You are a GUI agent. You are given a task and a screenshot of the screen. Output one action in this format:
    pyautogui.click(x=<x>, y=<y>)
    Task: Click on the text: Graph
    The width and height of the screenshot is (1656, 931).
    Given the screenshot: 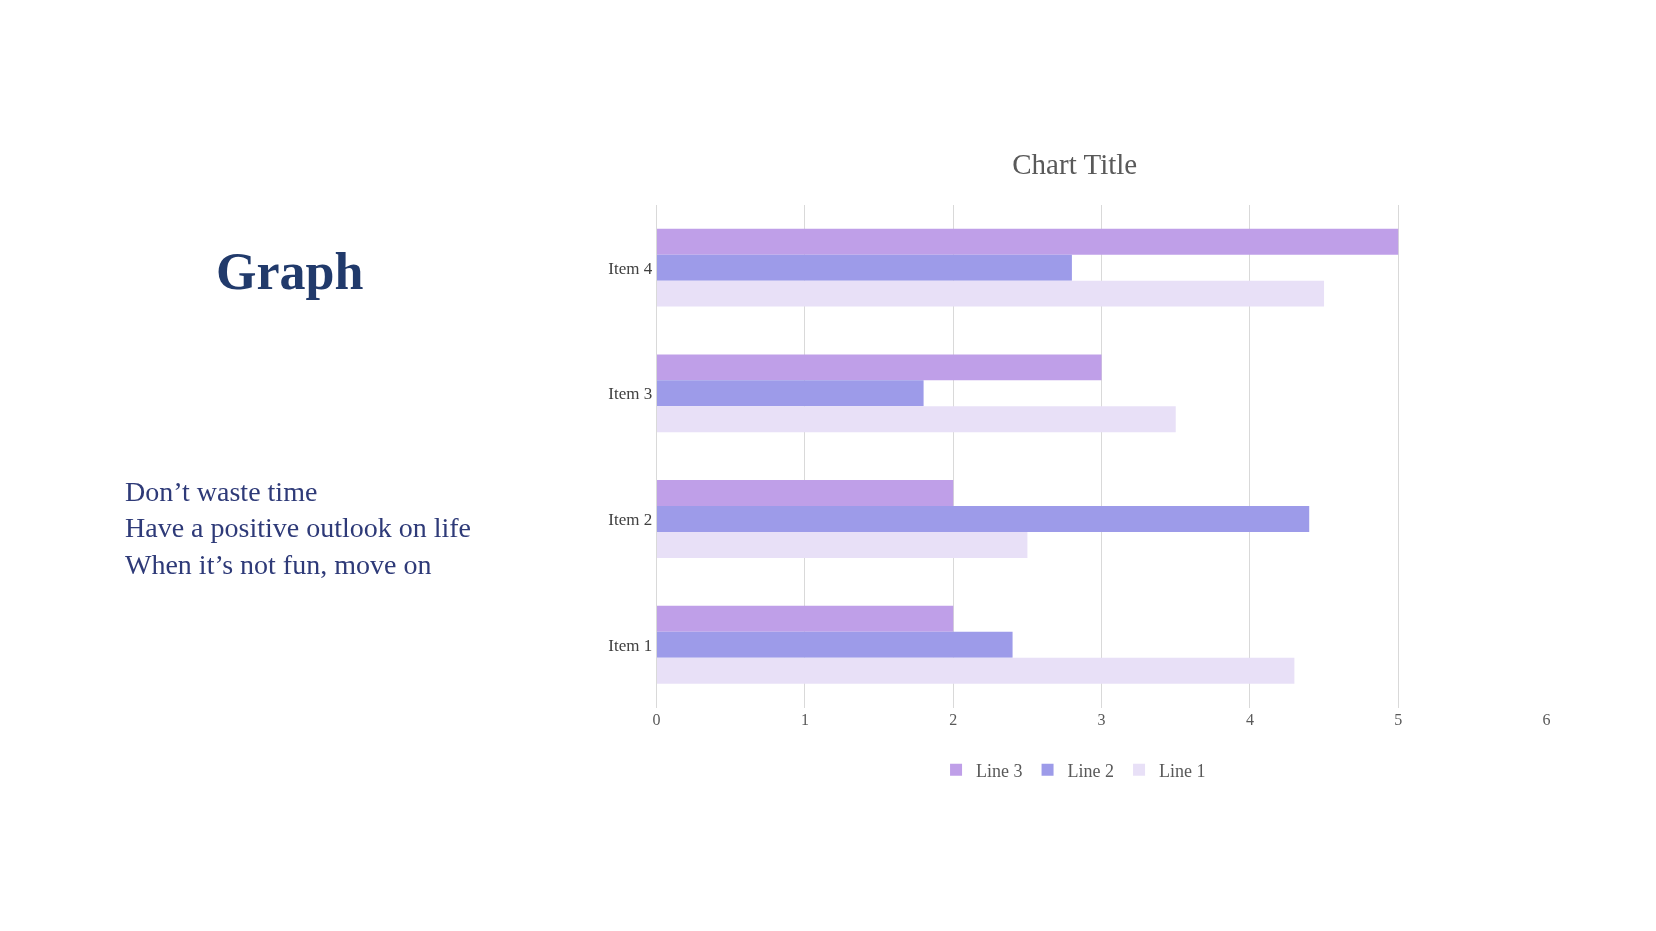 What is the action you would take?
    pyautogui.click(x=290, y=271)
    